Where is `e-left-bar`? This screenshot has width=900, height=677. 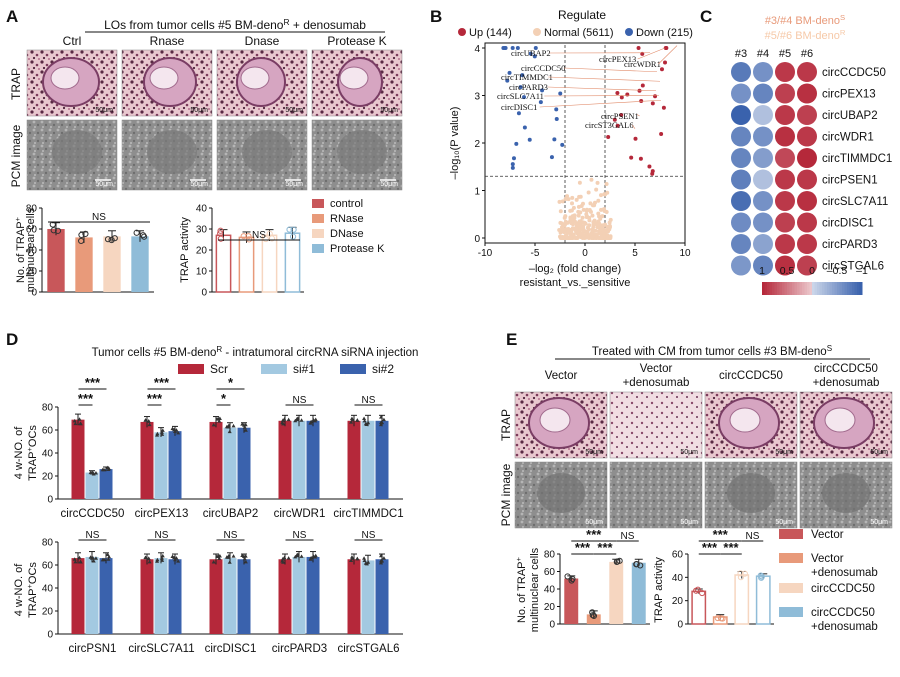 e-left-bar is located at coordinates (593, 619).